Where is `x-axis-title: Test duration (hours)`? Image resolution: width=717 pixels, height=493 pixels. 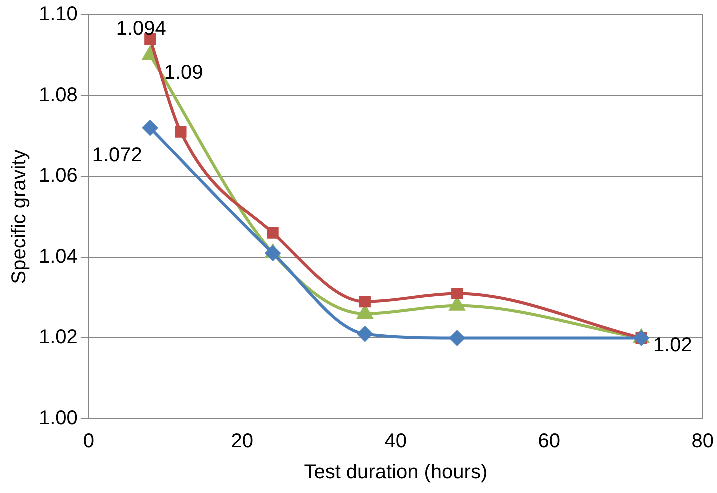 x-axis-title: Test duration (hours) is located at coordinates (396, 473).